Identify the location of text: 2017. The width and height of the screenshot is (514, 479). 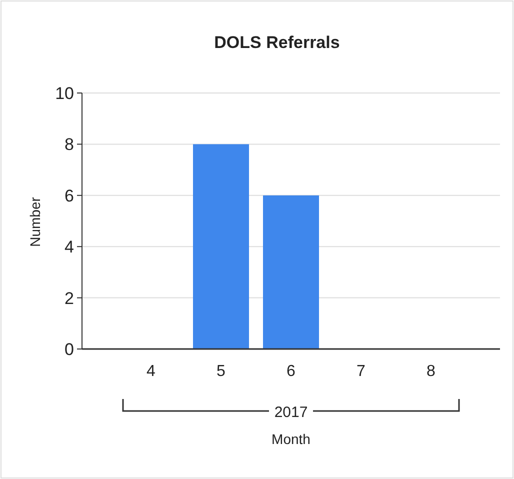
(291, 412).